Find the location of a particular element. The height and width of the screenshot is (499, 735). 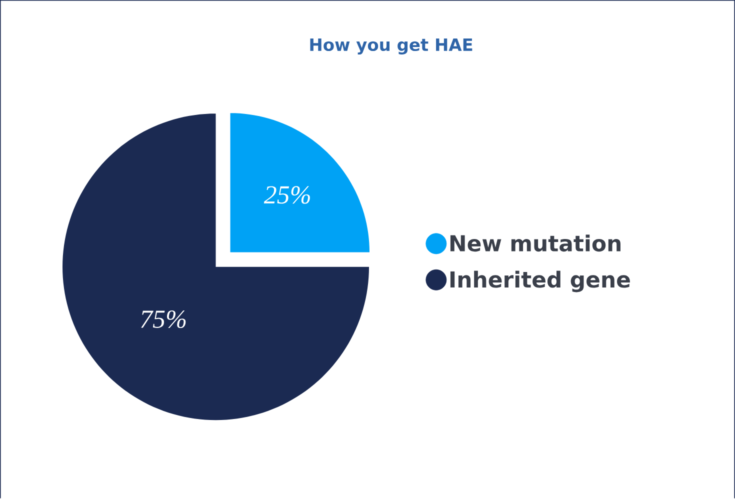

data-label: 25% is located at coordinates (287, 195).